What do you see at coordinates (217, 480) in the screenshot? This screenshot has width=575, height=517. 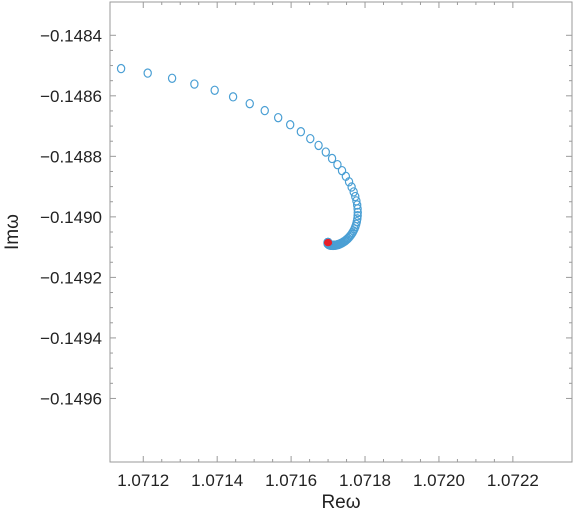 I see `x-tick-label: 1.0714` at bounding box center [217, 480].